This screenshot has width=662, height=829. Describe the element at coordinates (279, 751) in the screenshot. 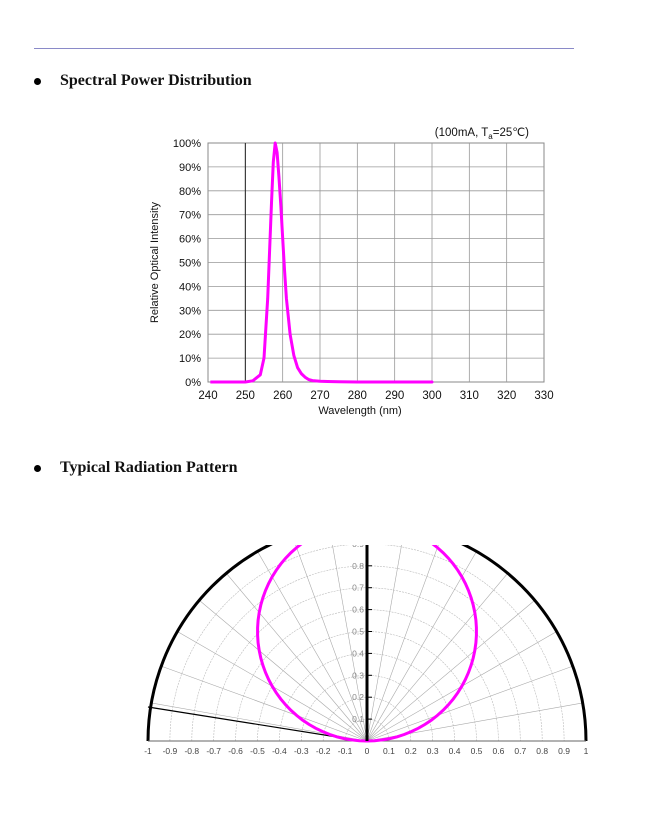

I see `x-tick-label: -0.4` at that location.